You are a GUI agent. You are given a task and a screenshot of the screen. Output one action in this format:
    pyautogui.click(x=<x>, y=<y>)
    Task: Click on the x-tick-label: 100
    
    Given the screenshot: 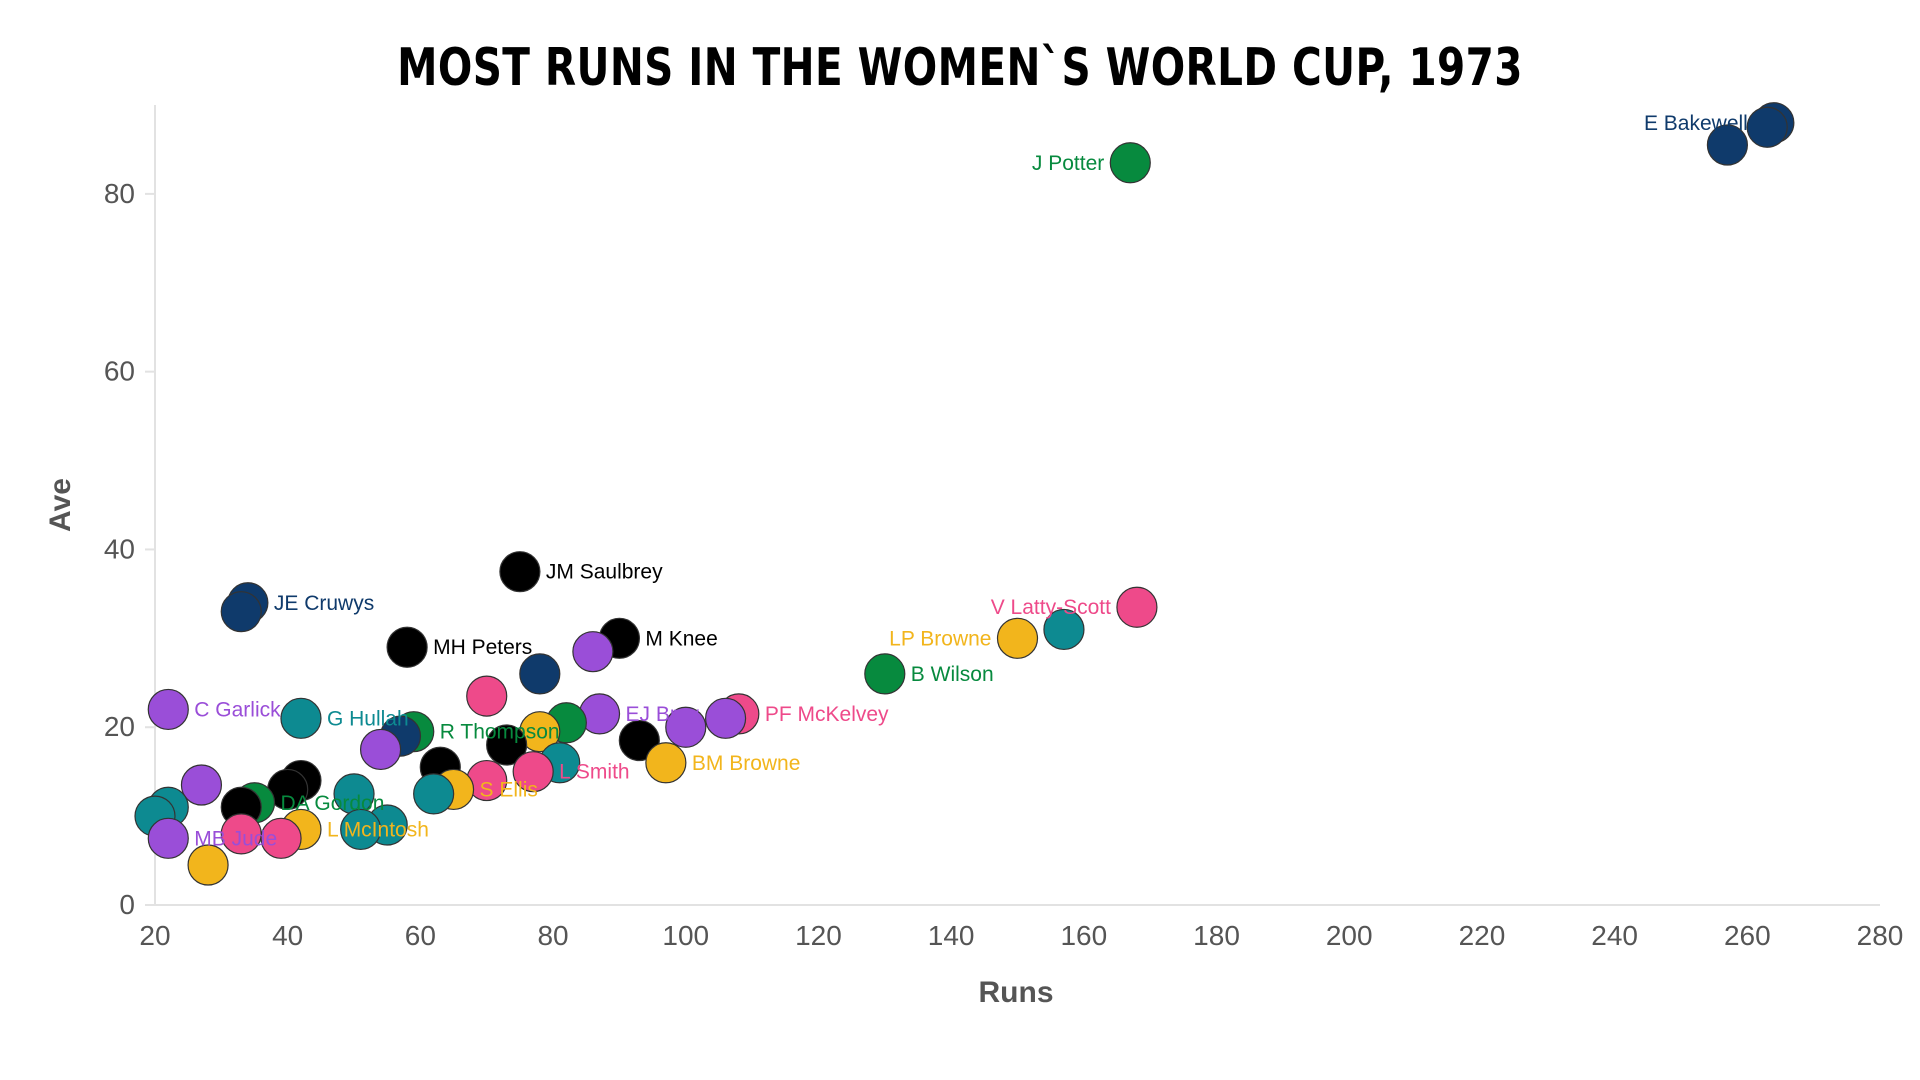 What is the action you would take?
    pyautogui.click(x=685, y=935)
    